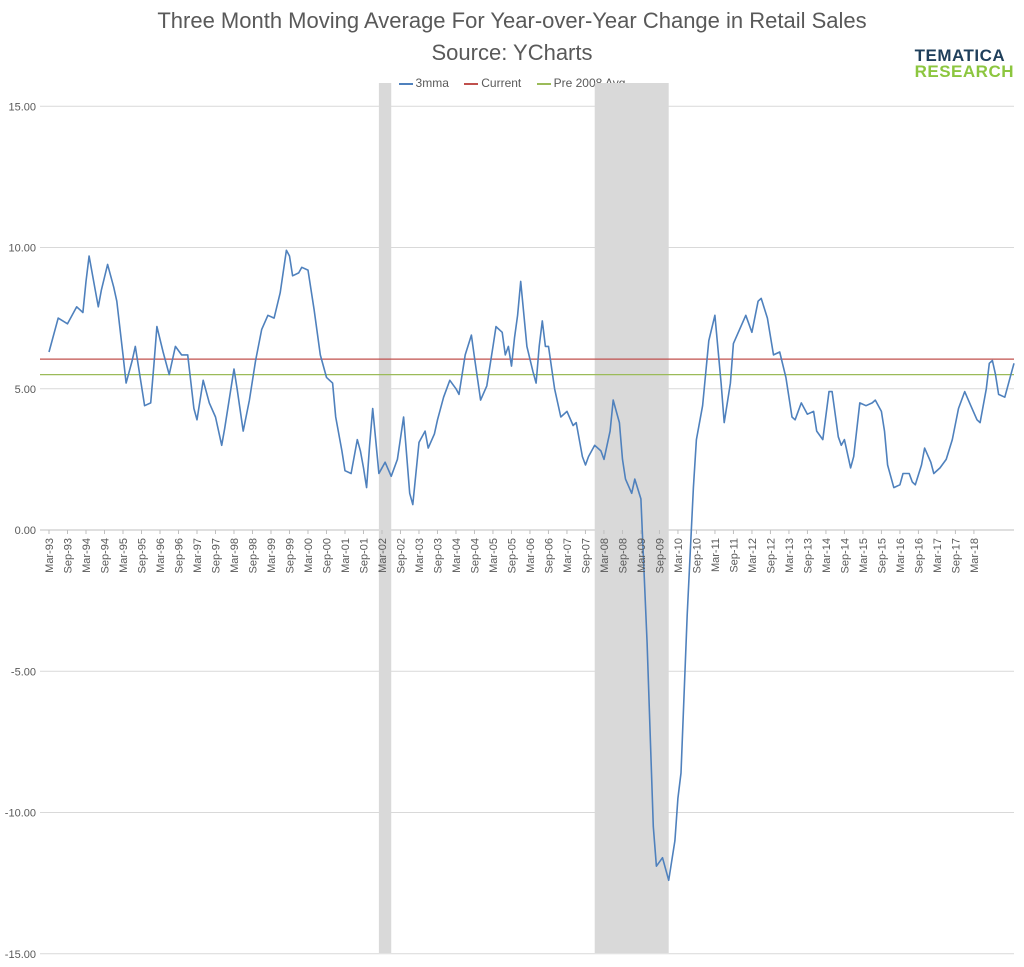 This screenshot has height=967, width=1024. I want to click on legend-item-current: Current, so click(492, 83).